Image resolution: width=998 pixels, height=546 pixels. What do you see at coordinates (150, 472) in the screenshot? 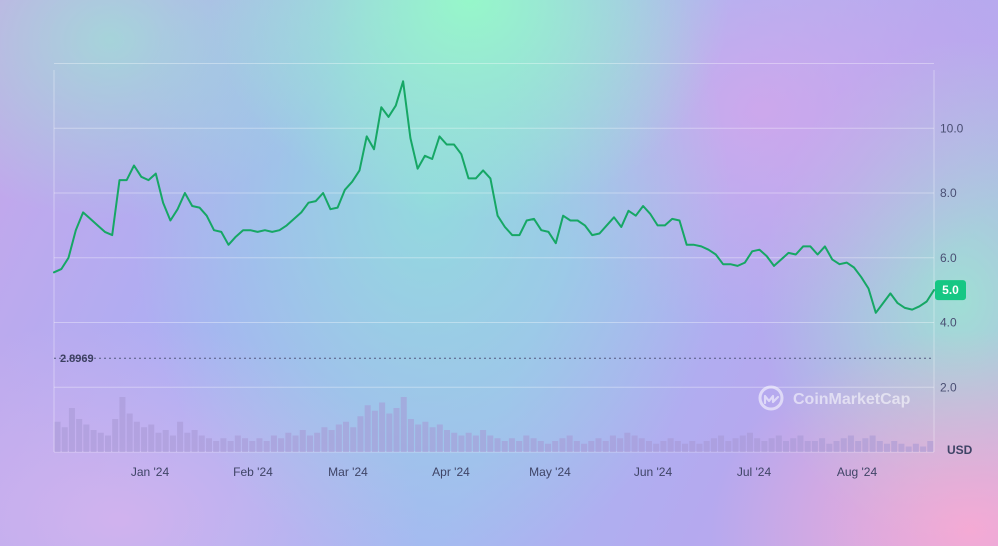
I see `x-tick-label: Jan '24` at bounding box center [150, 472].